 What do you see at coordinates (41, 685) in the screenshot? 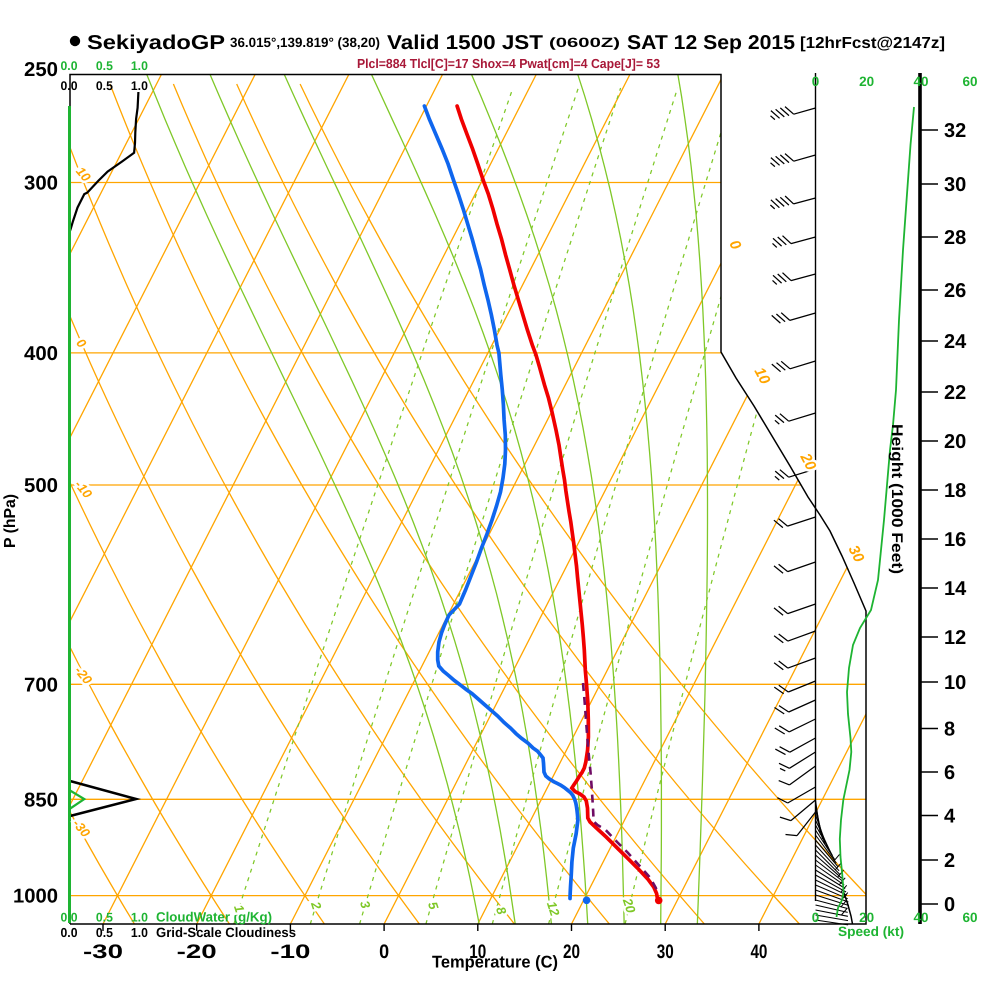
I see `svg-text: 700` at bounding box center [41, 685].